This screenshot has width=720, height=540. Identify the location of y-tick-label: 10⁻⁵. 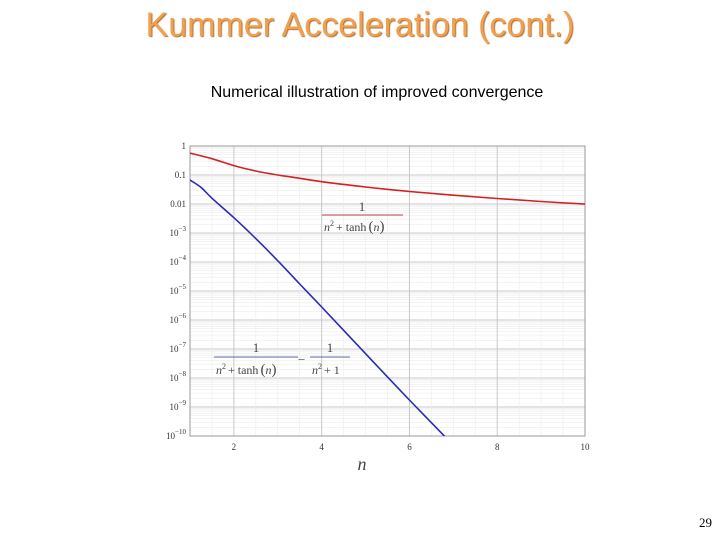
(178, 289).